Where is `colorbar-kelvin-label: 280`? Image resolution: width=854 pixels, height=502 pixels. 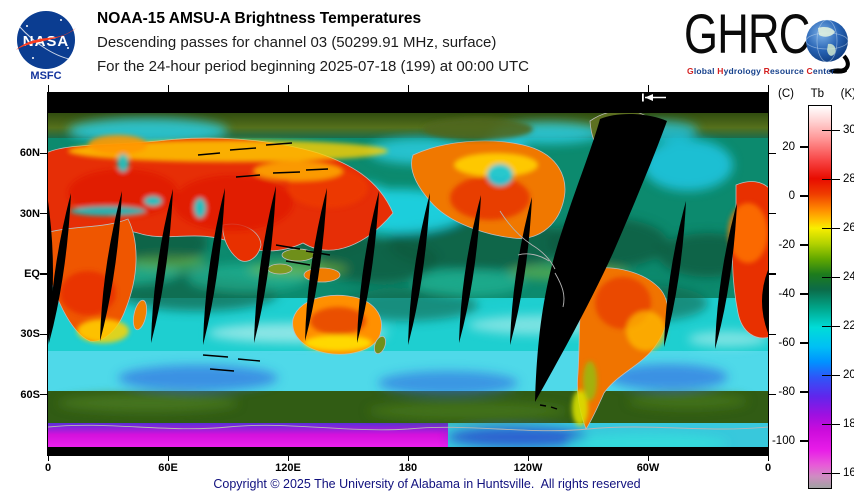 colorbar-kelvin-label: 280 is located at coordinates (848, 179).